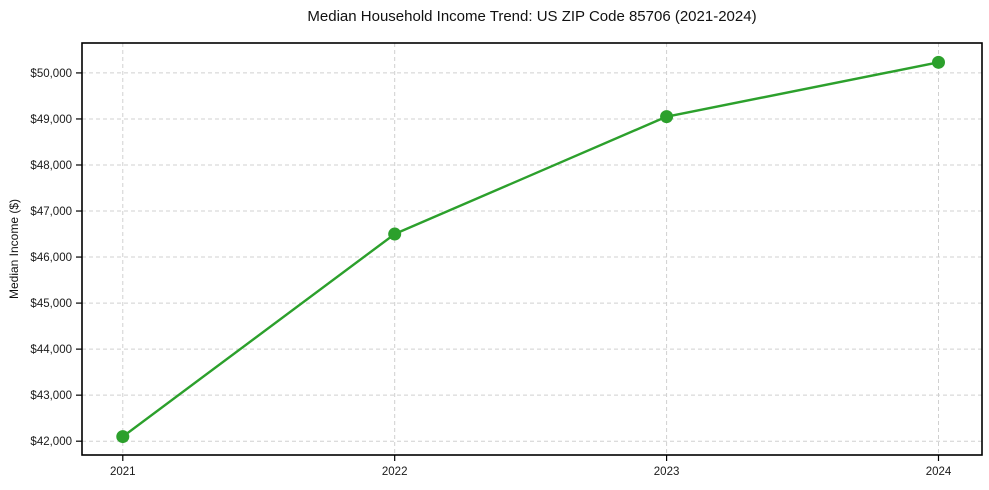 This screenshot has width=989, height=490. Describe the element at coordinates (51, 258) in the screenshot. I see `y-tick-label: $46,000` at that location.